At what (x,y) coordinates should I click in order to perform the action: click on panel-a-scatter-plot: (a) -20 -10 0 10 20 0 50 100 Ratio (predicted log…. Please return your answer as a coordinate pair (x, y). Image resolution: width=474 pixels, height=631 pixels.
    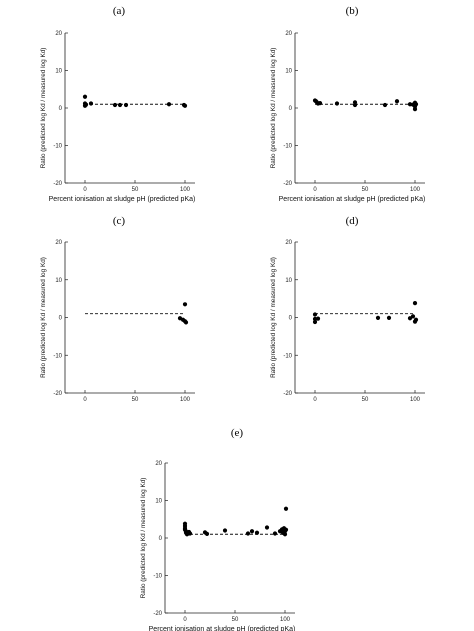
    Looking at the image, I should click on (117, 104).